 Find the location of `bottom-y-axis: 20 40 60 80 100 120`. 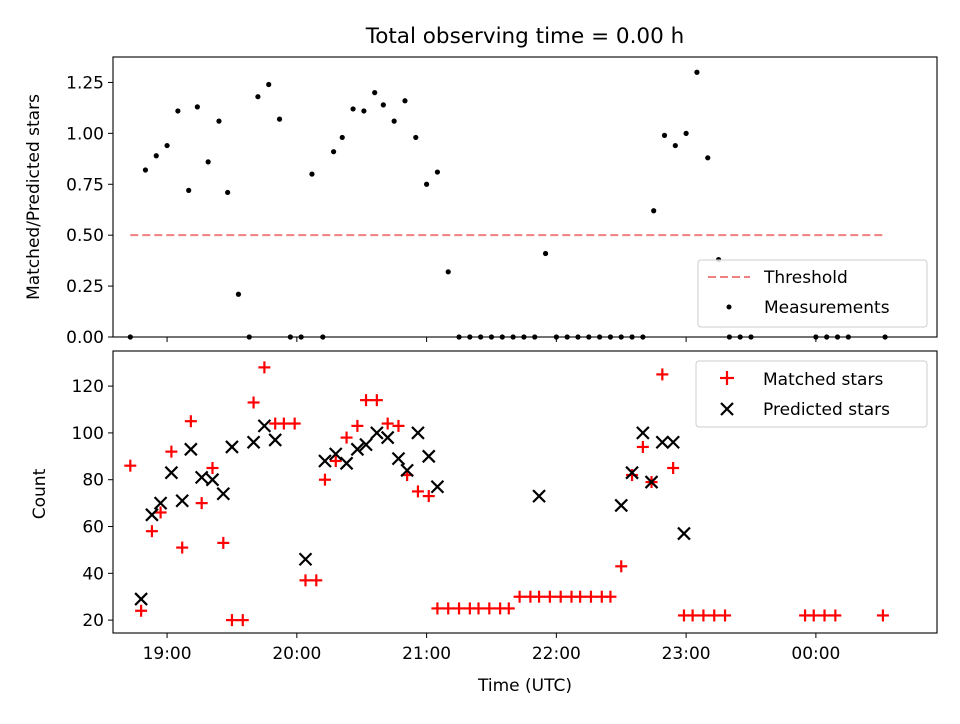

bottom-y-axis: 20 40 60 80 100 120 is located at coordinates (92, 504).